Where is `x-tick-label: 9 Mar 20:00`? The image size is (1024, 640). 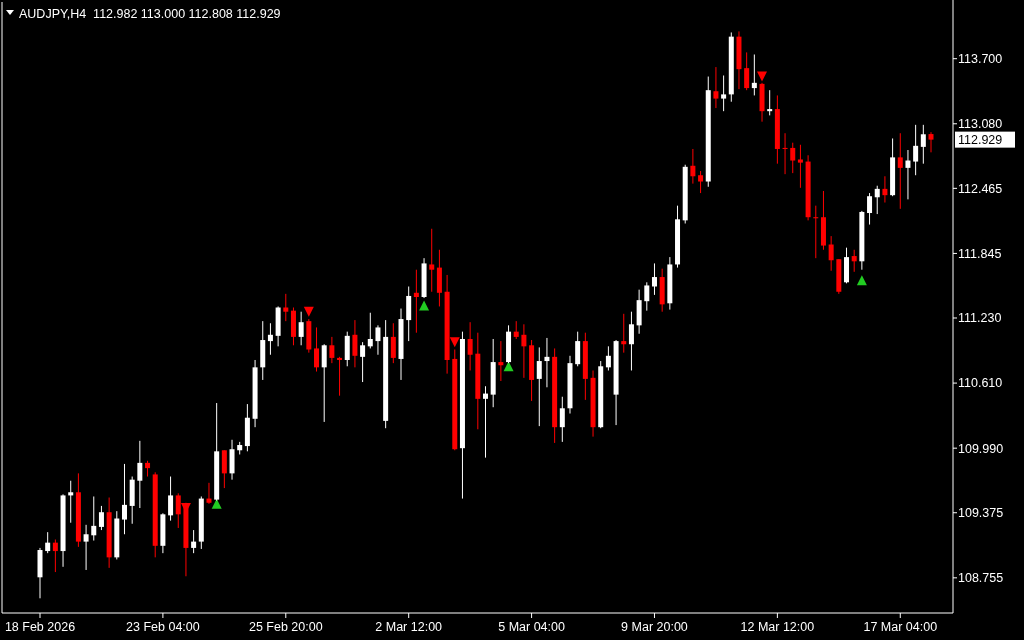
x-tick-label: 9 Mar 20:00 is located at coordinates (654, 627).